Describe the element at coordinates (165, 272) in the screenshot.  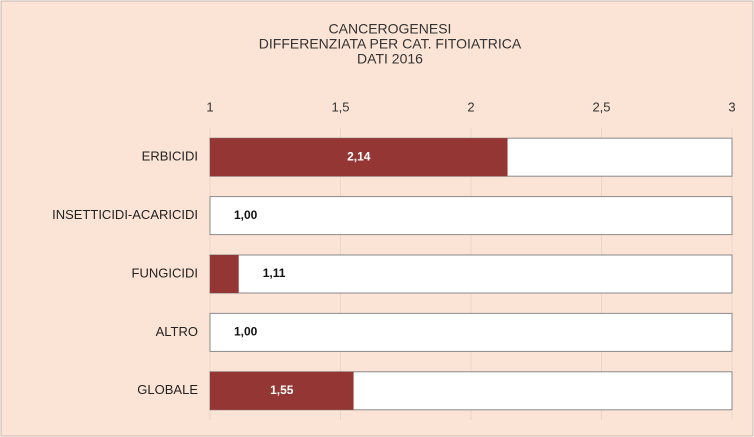
I see `y-tick-label: FUNGICIDI` at that location.